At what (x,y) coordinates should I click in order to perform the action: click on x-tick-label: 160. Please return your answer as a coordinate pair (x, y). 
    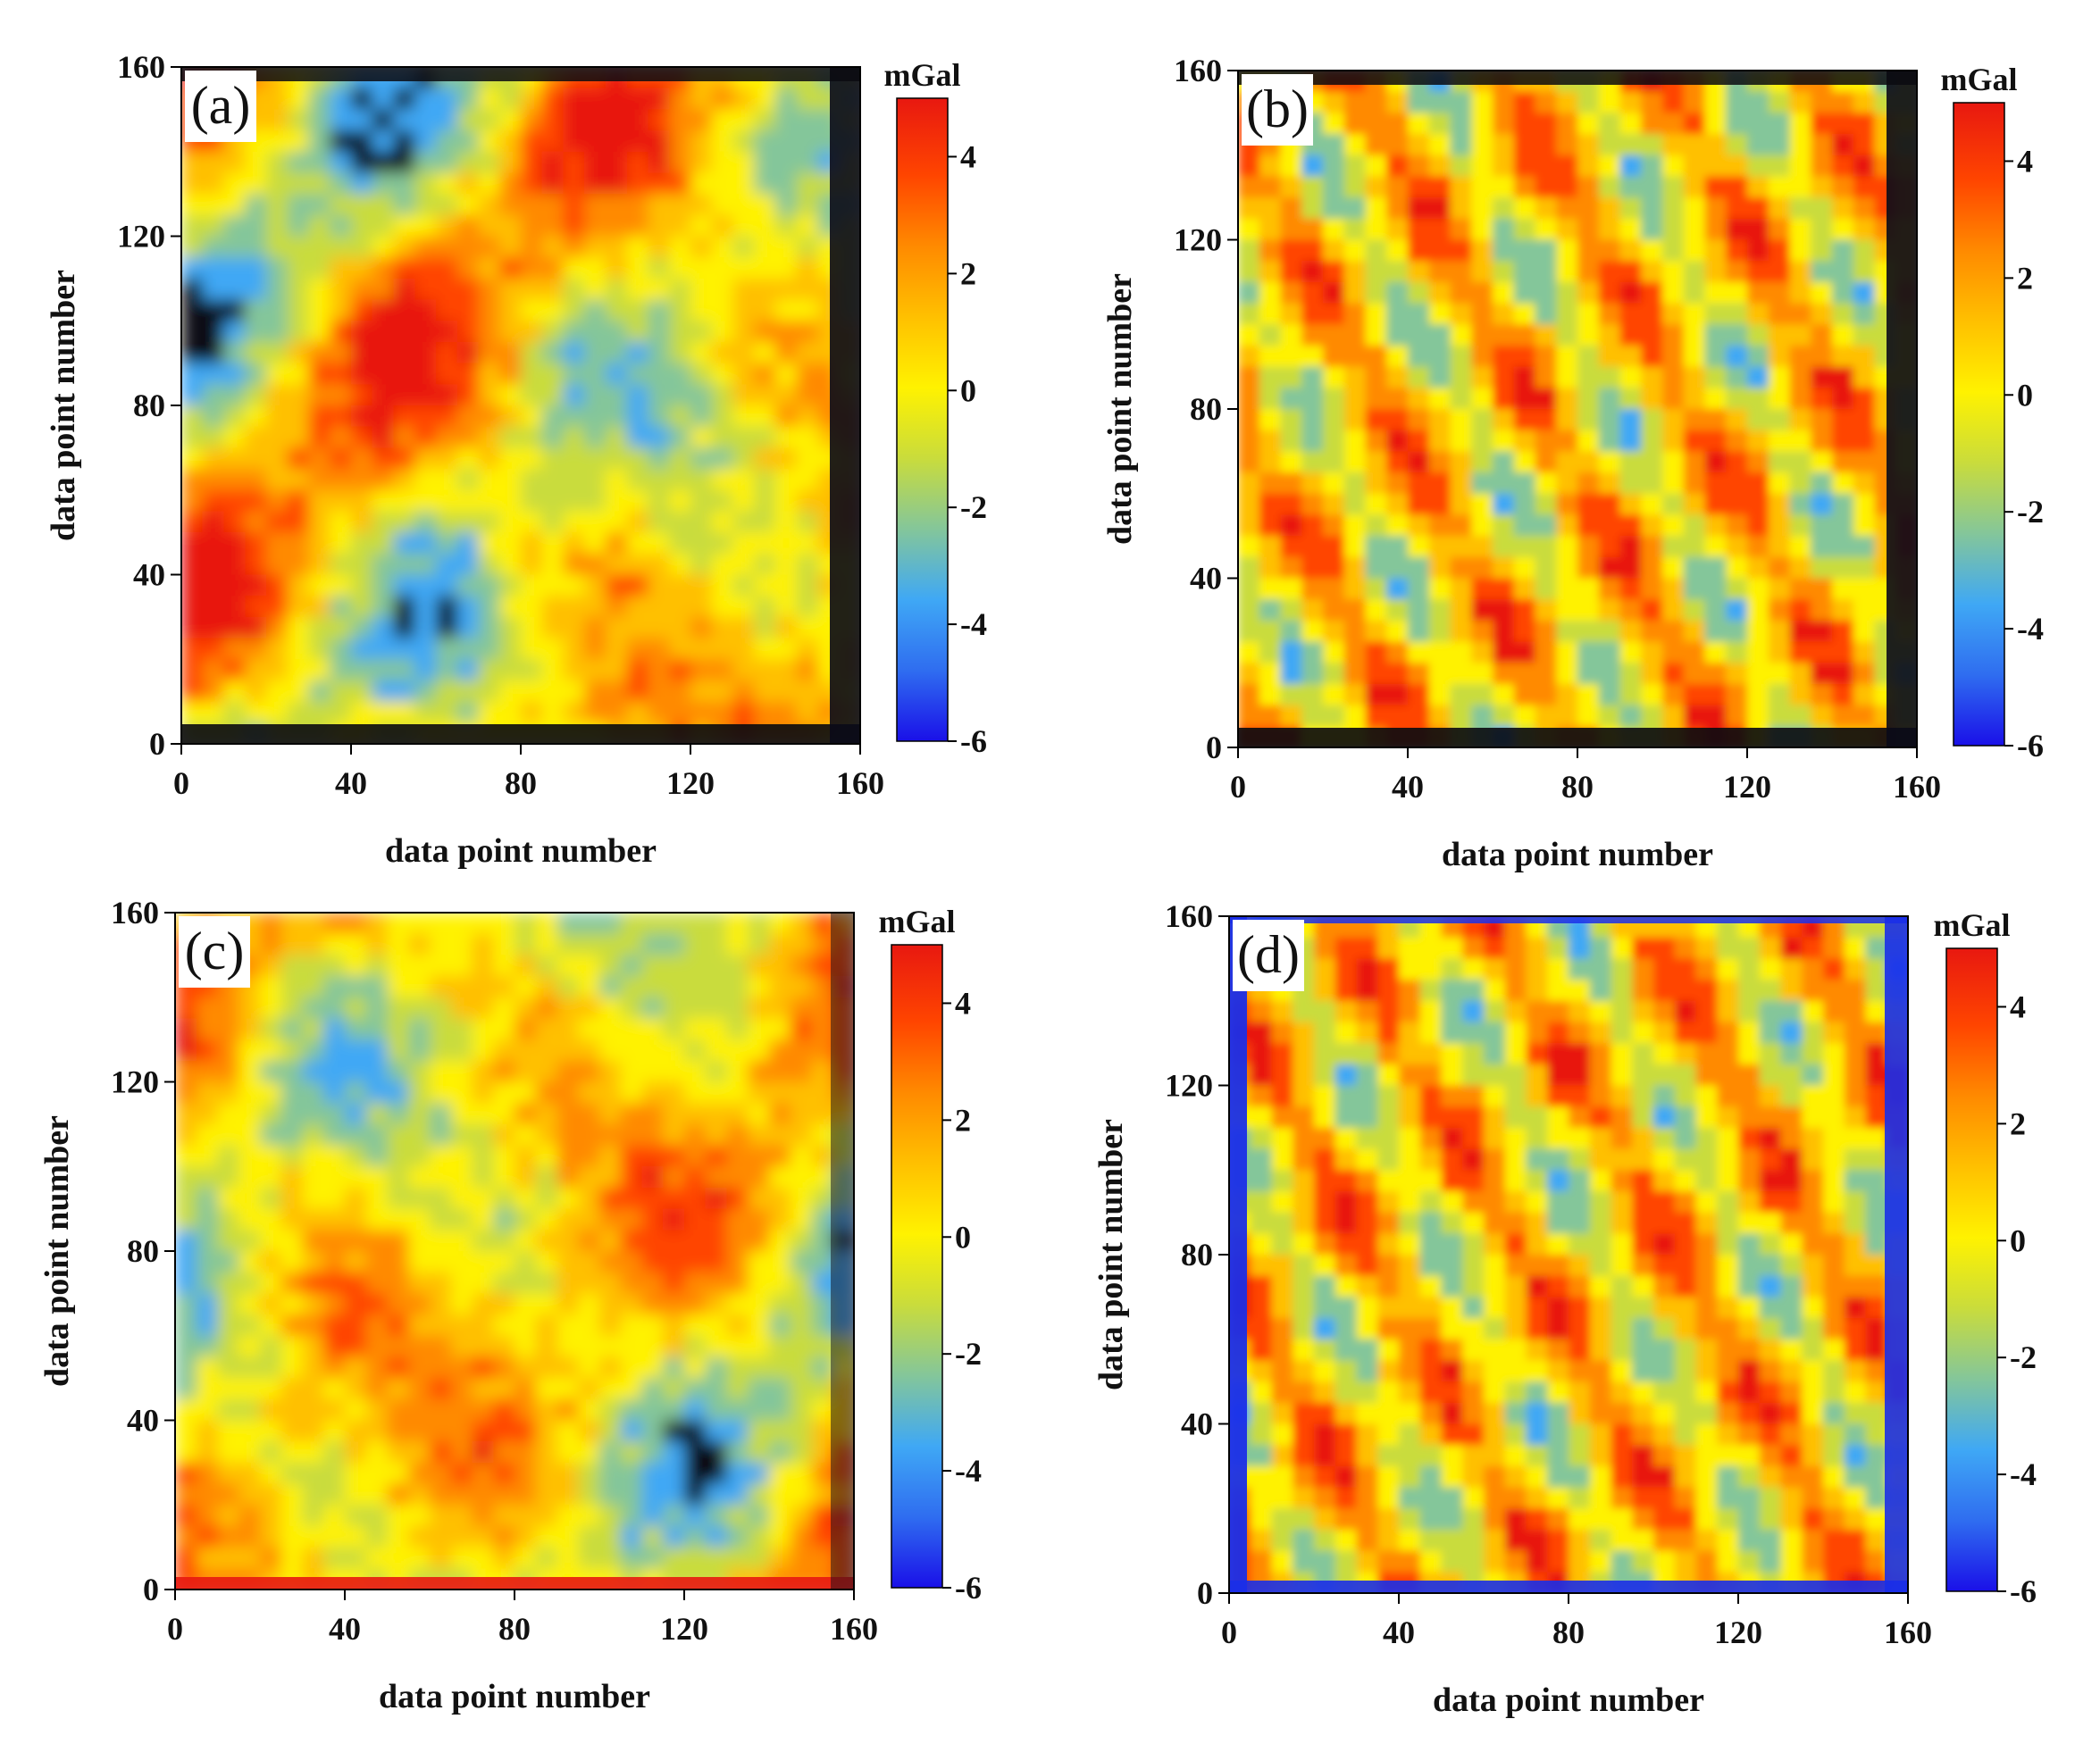
    Looking at the image, I should click on (1908, 1632).